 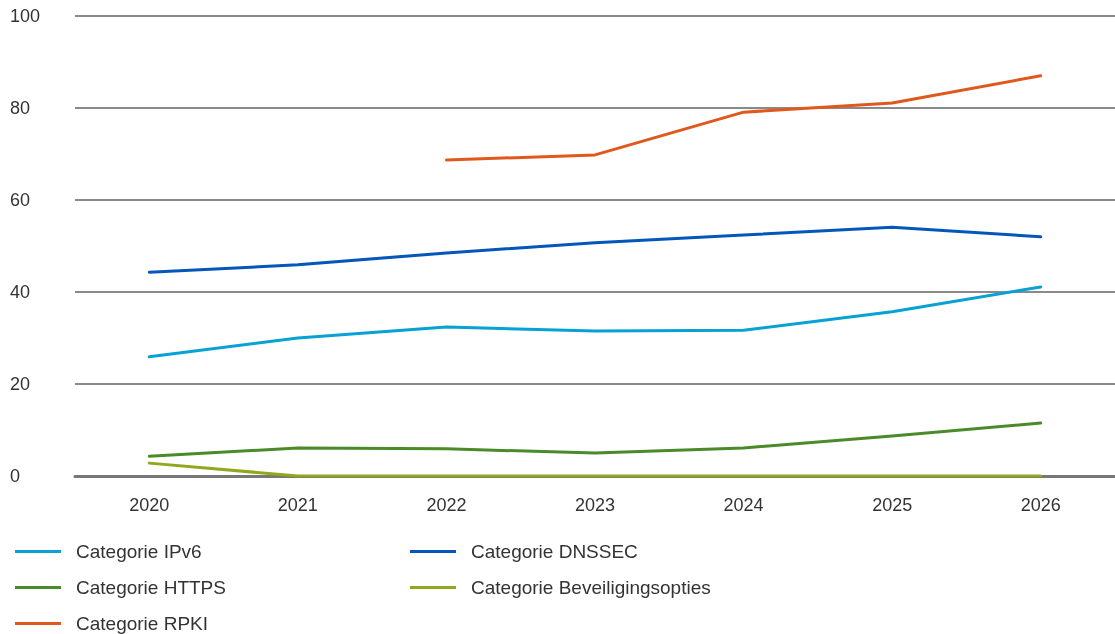 What do you see at coordinates (151, 587) in the screenshot?
I see `legend-label: Categorie HTTPS` at bounding box center [151, 587].